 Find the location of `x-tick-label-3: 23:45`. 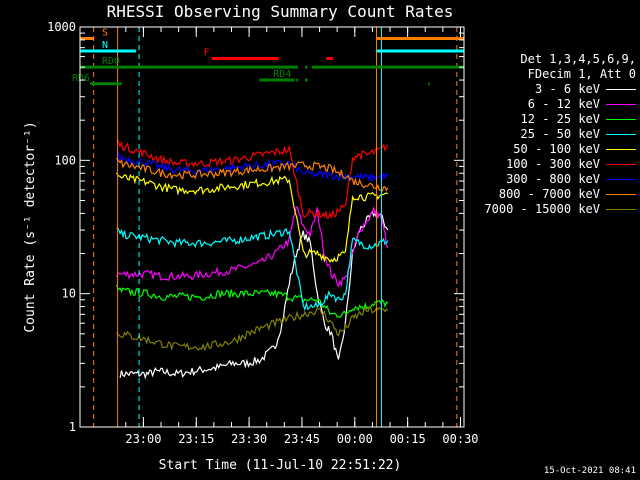

x-tick-label-3: 23:45 is located at coordinates (302, 439).